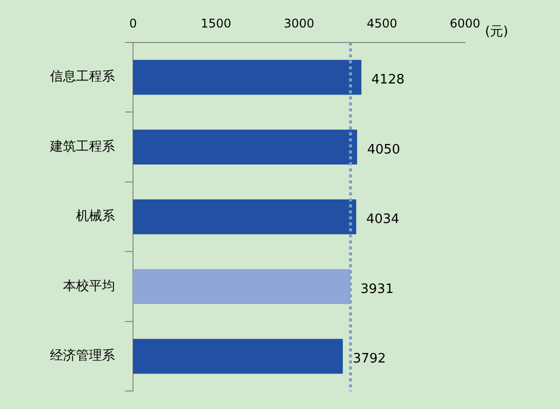 The width and height of the screenshot is (560, 409). Describe the element at coordinates (82, 77) in the screenshot. I see `y-tick-label: 信息工程系` at that location.